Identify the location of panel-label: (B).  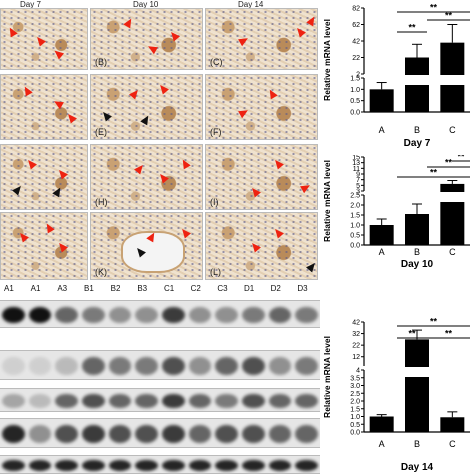
(101, 62).